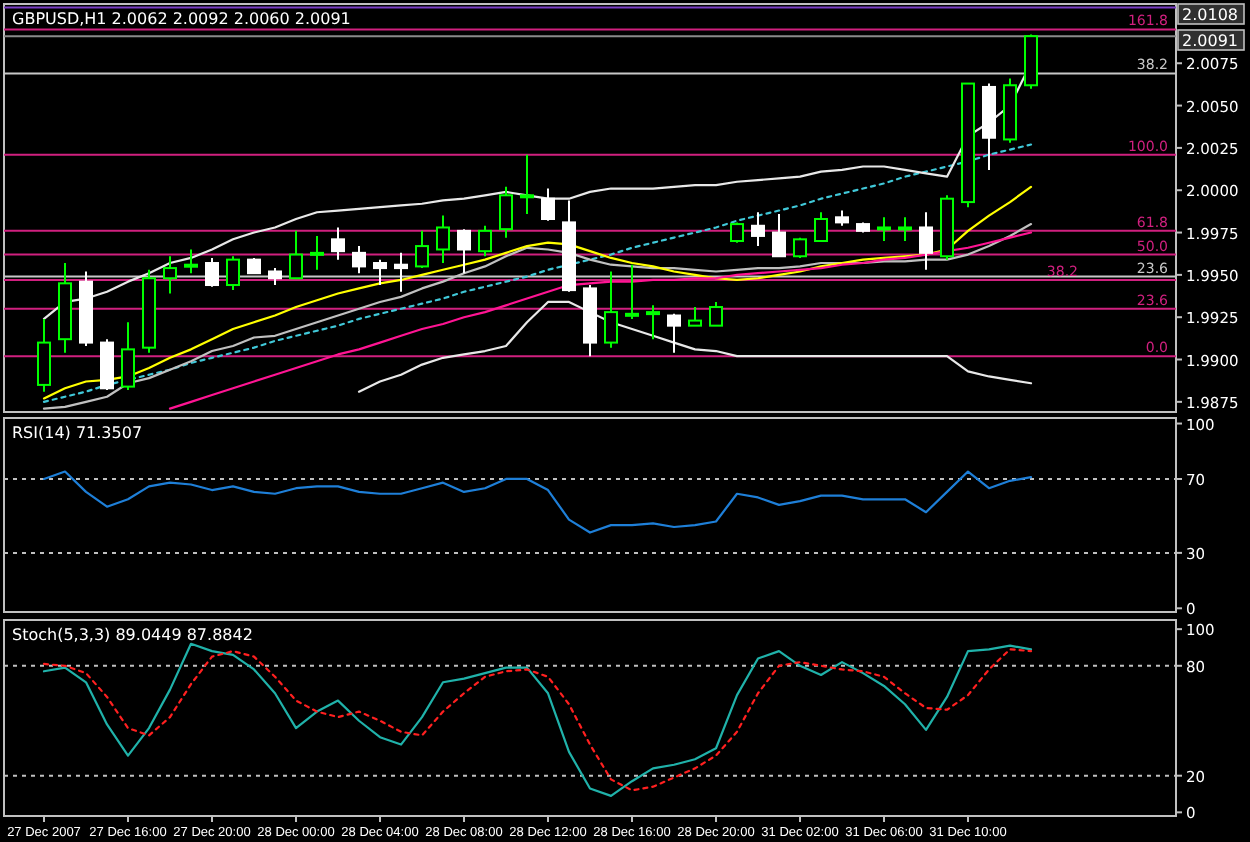 Image resolution: width=1250 pixels, height=842 pixels. Describe the element at coordinates (132, 635) in the screenshot. I see `chart-title: Stoch(5,3,3) 89.0449 87.8842` at that location.